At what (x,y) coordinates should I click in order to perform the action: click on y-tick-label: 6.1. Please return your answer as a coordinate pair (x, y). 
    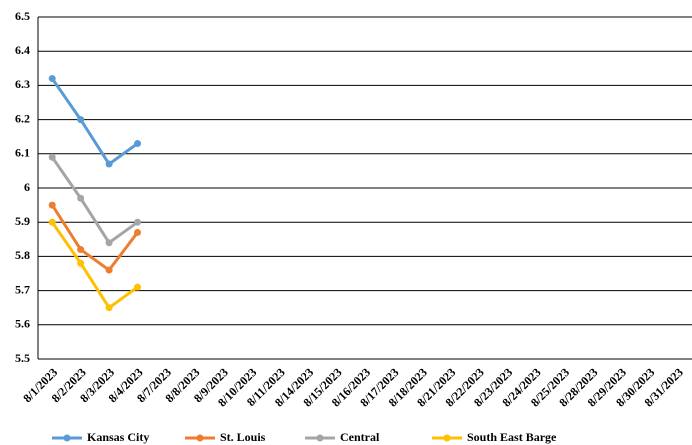
    Looking at the image, I should click on (22, 153).